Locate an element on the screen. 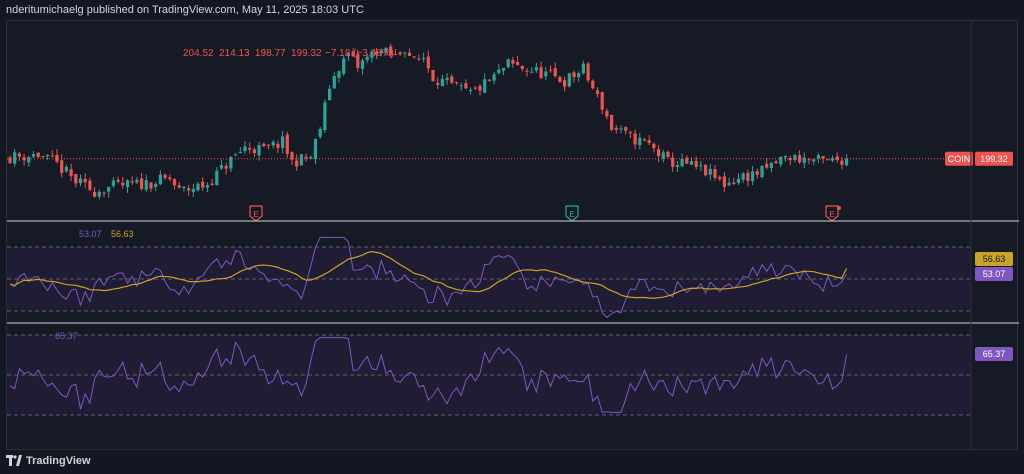  tradingview-brand: TradingView is located at coordinates (58, 461).